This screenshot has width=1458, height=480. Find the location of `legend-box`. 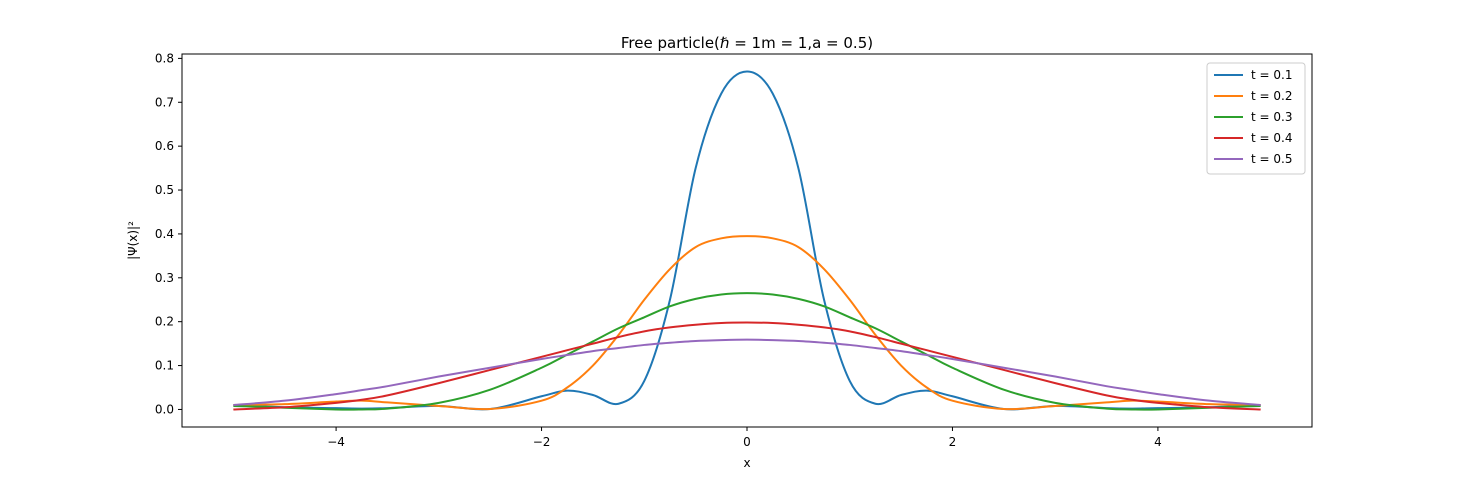

legend-box is located at coordinates (1256, 118).